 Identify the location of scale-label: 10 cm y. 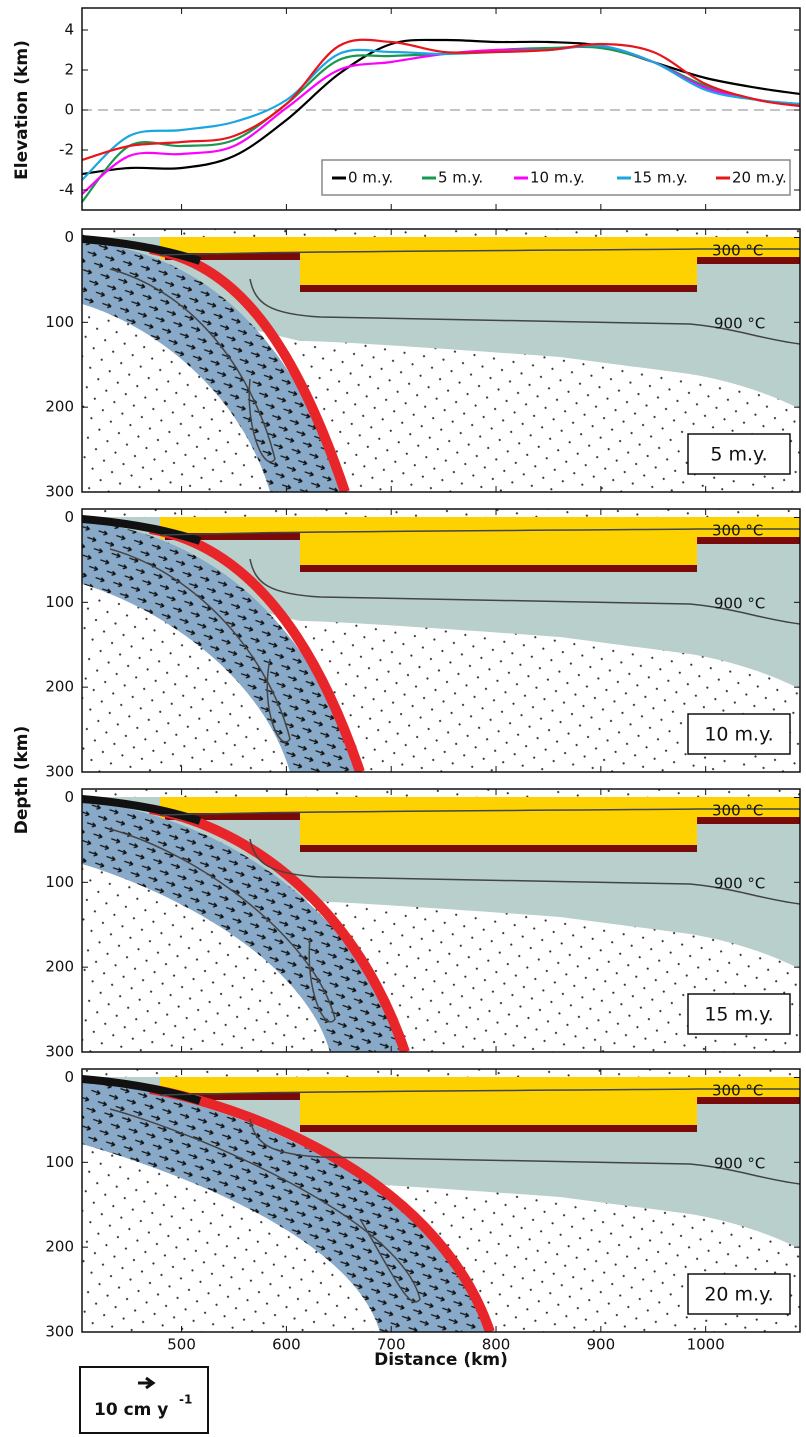
(131, 1410).